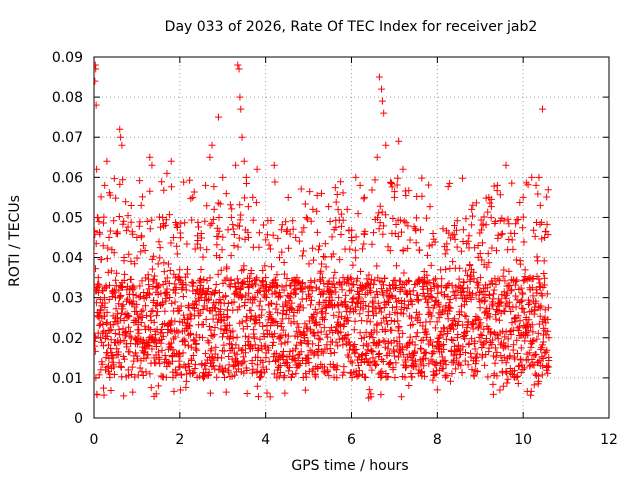 This screenshot has height=480, width=640. I want to click on y-tick-label: 0.04, so click(67, 259).